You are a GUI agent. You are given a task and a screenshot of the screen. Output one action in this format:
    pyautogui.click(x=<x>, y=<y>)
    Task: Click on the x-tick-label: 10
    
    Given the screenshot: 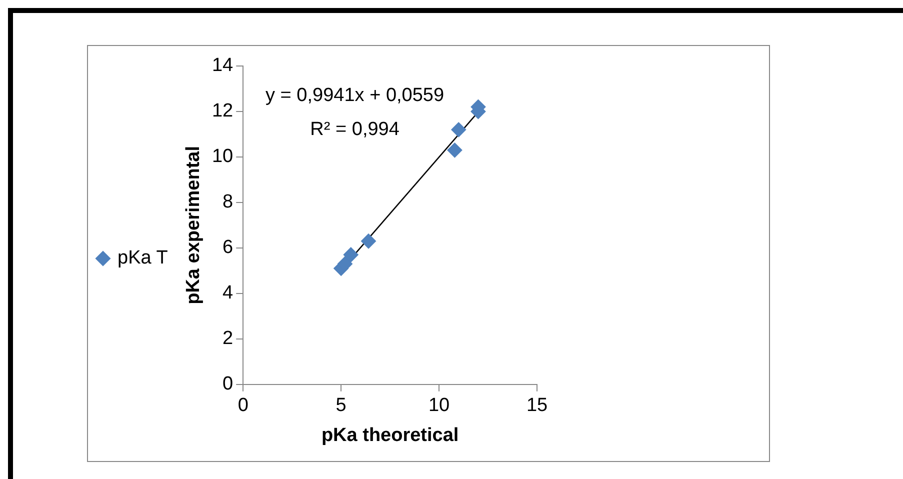 What is the action you would take?
    pyautogui.click(x=439, y=405)
    